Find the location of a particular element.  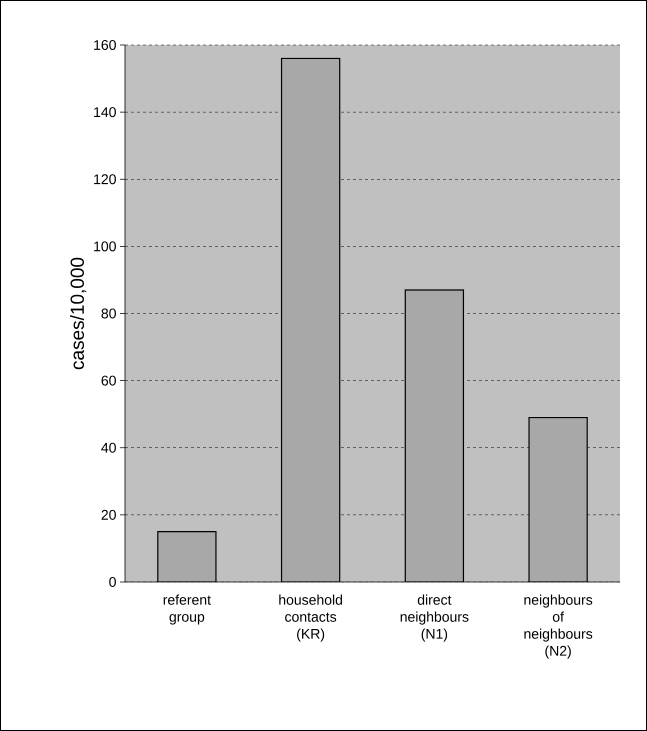

y-tick-label: 60 is located at coordinates (109, 381).